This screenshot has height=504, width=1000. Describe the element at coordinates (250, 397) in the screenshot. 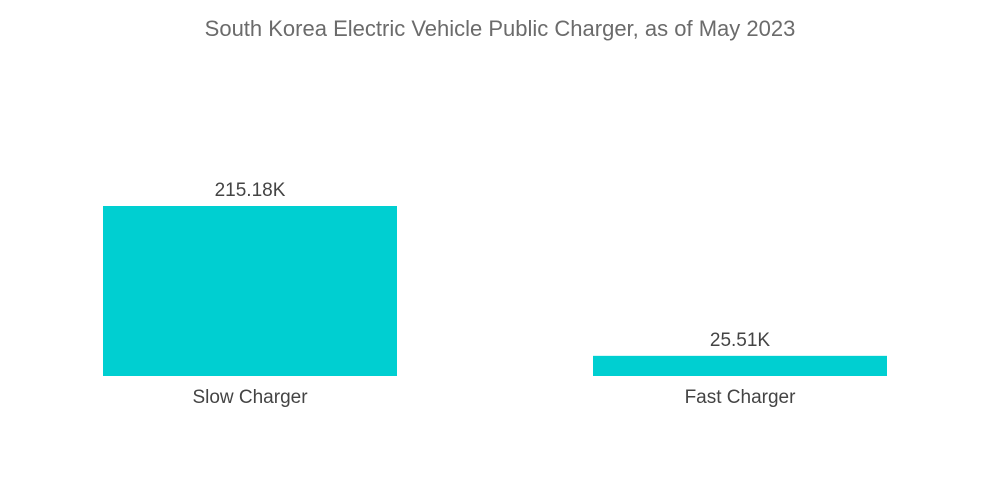

I see `category-label: Slow Charger` at that location.